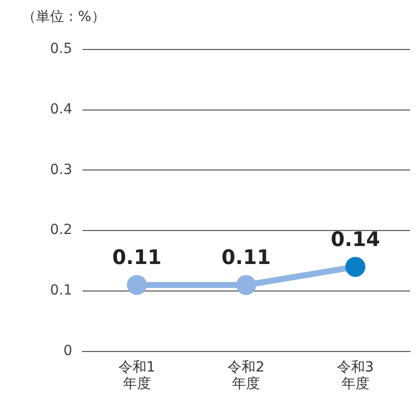 The width and height of the screenshot is (420, 401). Describe the element at coordinates (61, 290) in the screenshot. I see `y-tick-label: 0.1` at that location.